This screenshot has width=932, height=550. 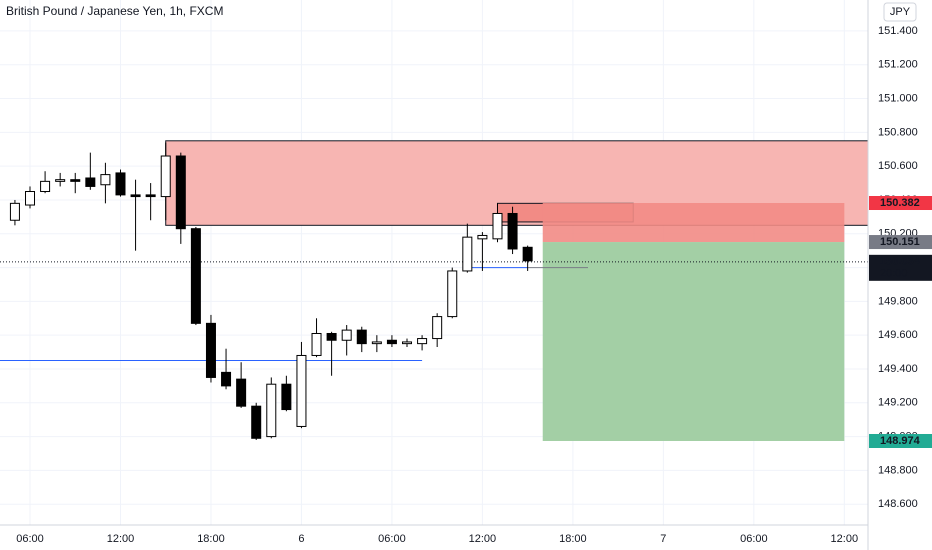 What do you see at coordinates (301, 539) in the screenshot?
I see `x-tick-label: 6` at bounding box center [301, 539].